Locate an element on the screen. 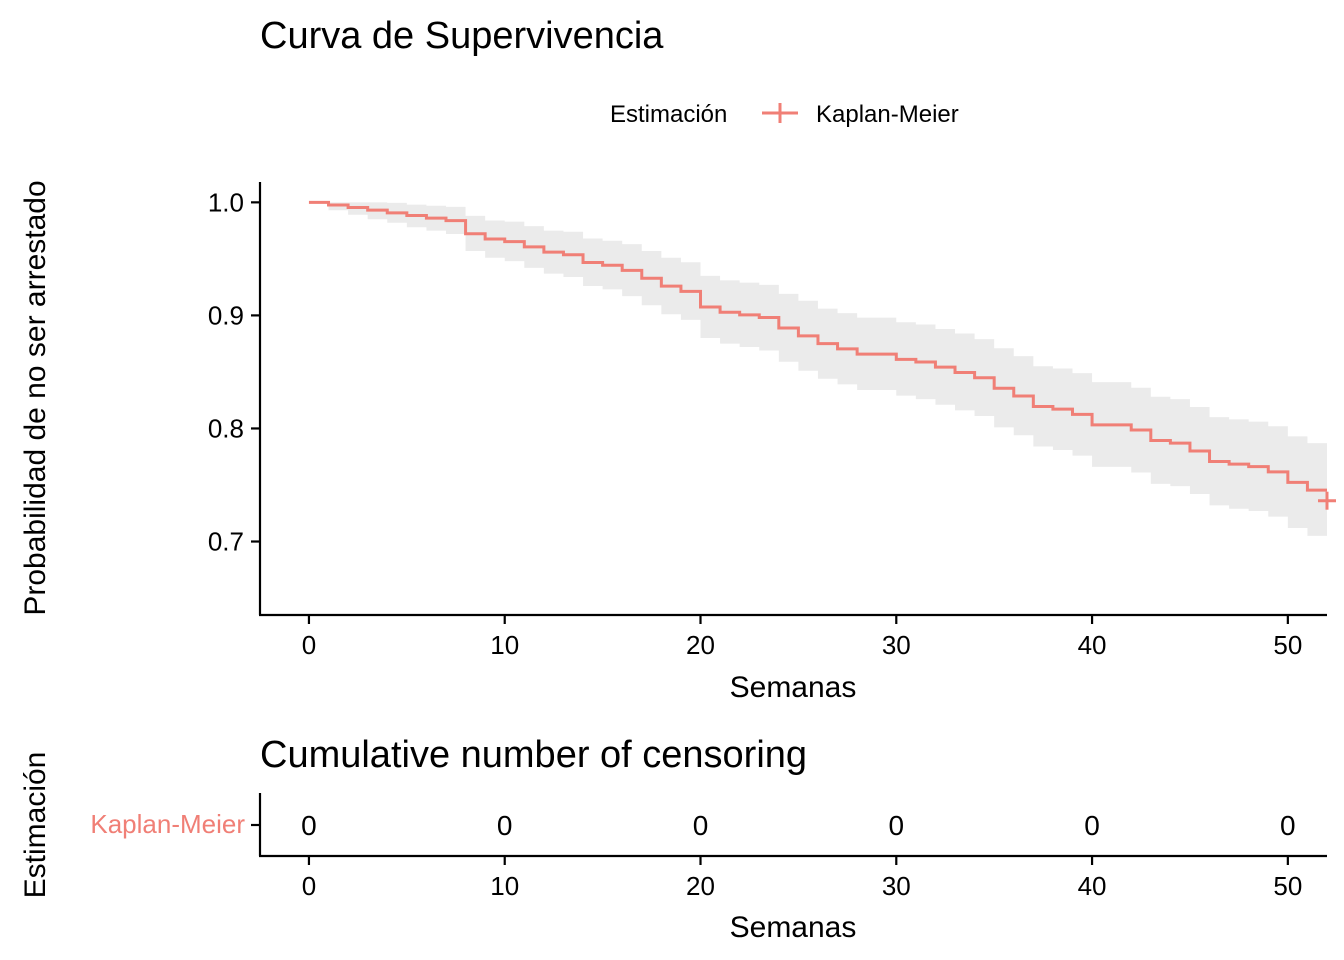 The image size is (1344, 960). x-tick-label: 30 is located at coordinates (896, 645).